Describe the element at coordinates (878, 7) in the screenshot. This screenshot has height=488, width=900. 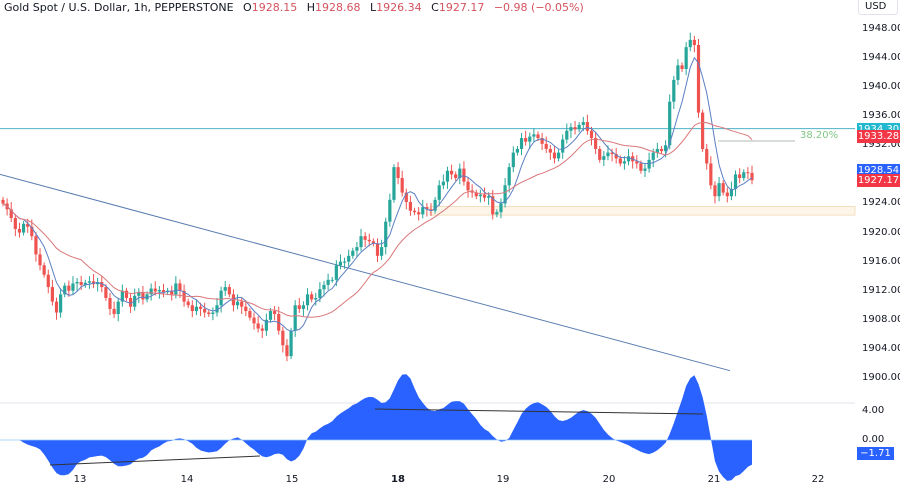
I see `currency-selector: USD` at that location.